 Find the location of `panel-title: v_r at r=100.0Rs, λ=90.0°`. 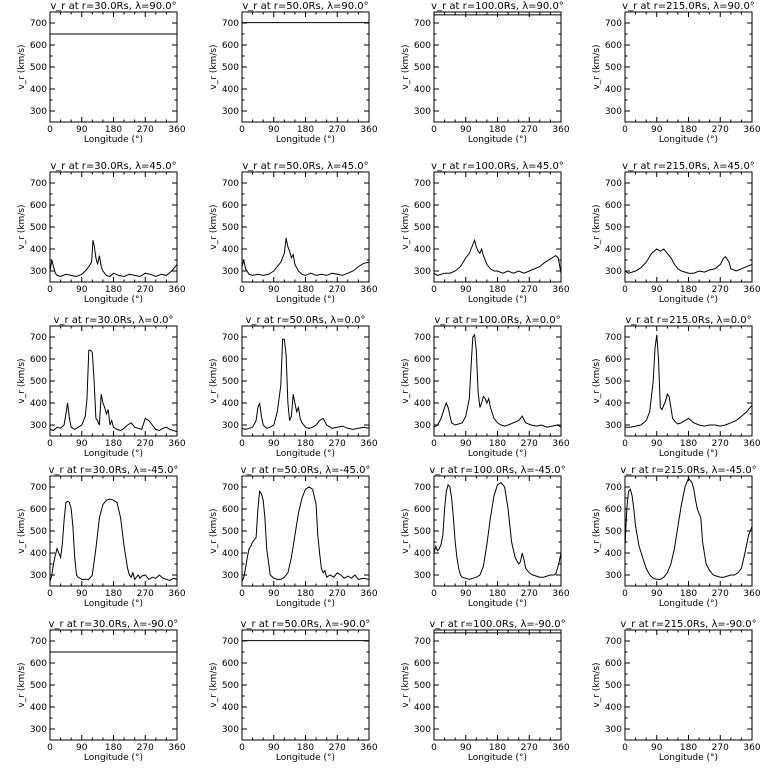

panel-title: v_r at r=100.0Rs, λ=90.0° is located at coordinates (497, 6).